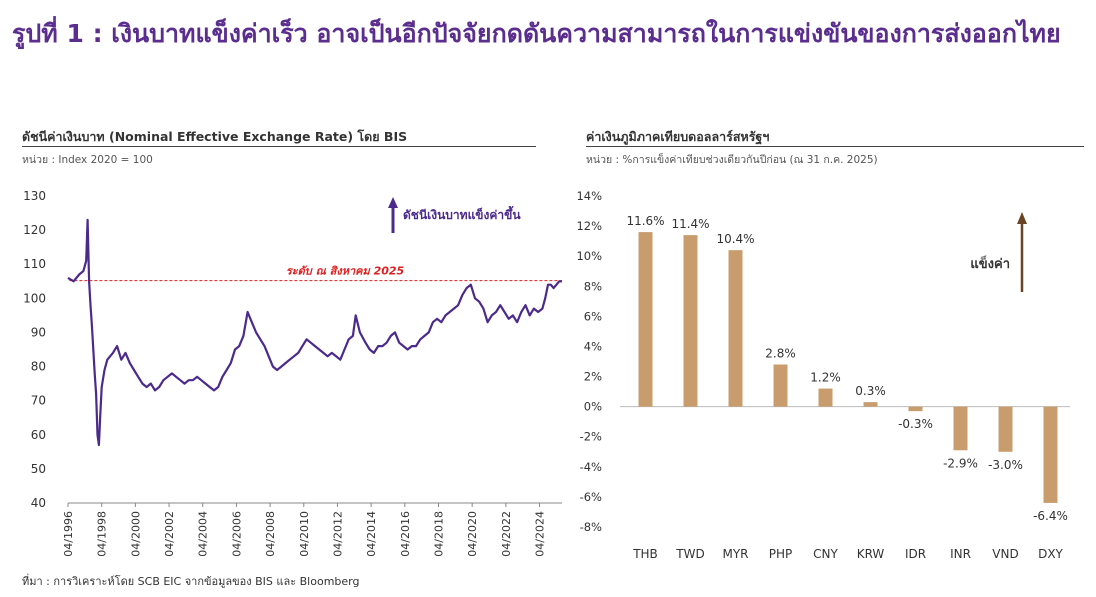  Describe the element at coordinates (169, 534) in the screenshot. I see `neer-x-tick-label: 04/2002` at that location.